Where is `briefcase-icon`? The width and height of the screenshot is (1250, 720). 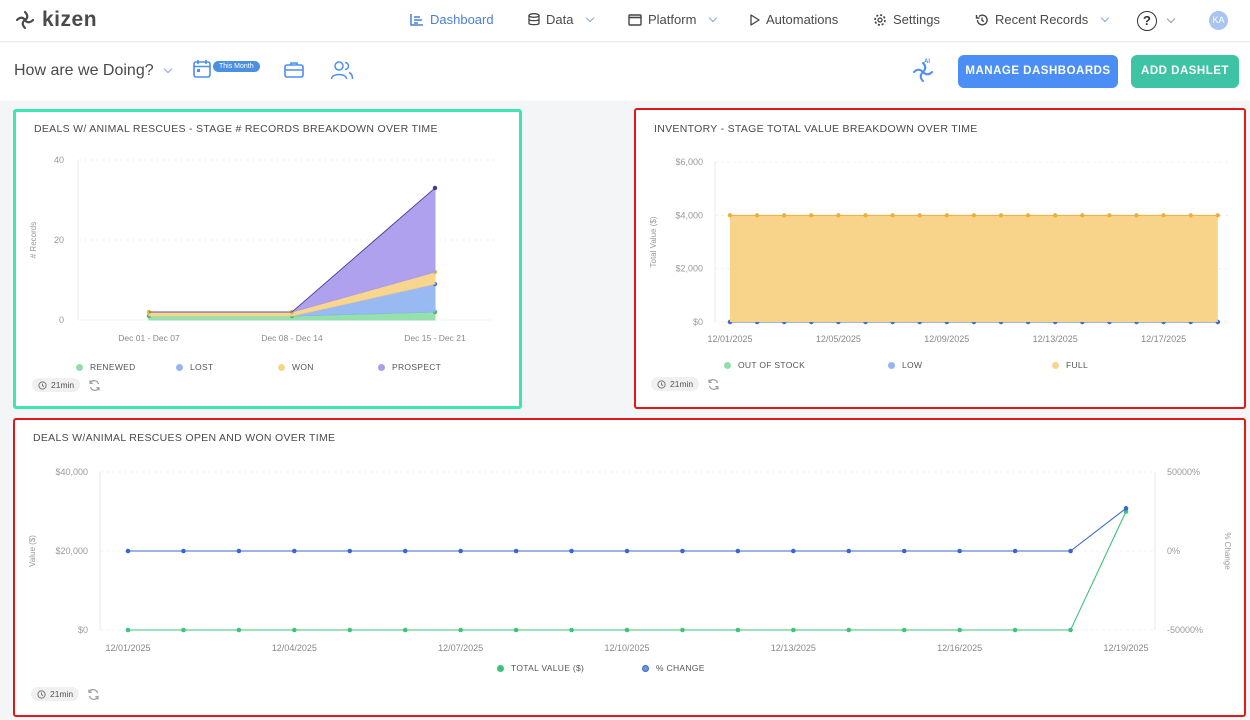 briefcase-icon is located at coordinates (294, 69).